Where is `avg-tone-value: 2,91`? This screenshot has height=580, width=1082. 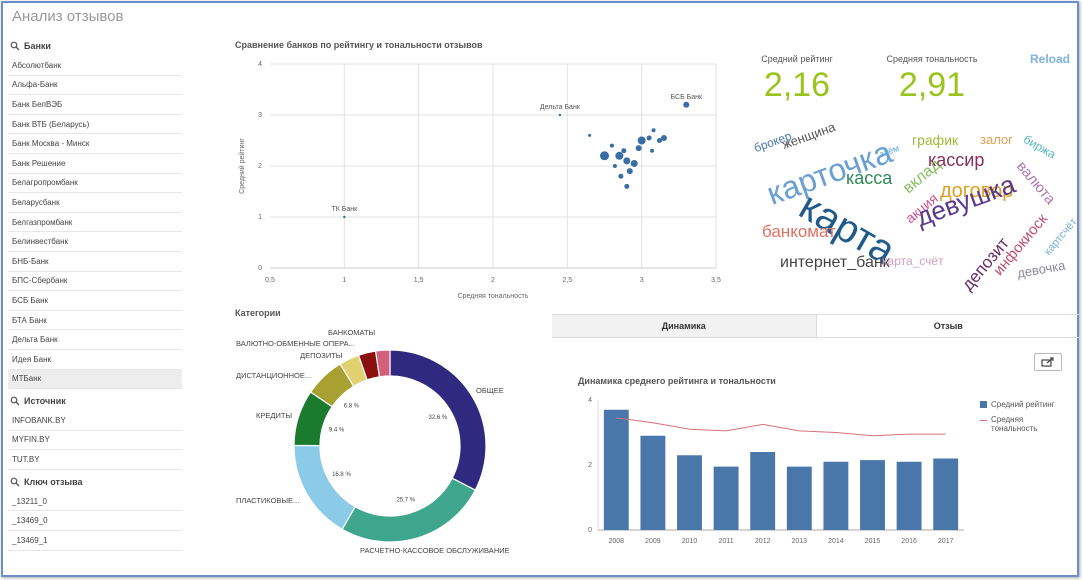 avg-tone-value: 2,91 is located at coordinates (932, 85).